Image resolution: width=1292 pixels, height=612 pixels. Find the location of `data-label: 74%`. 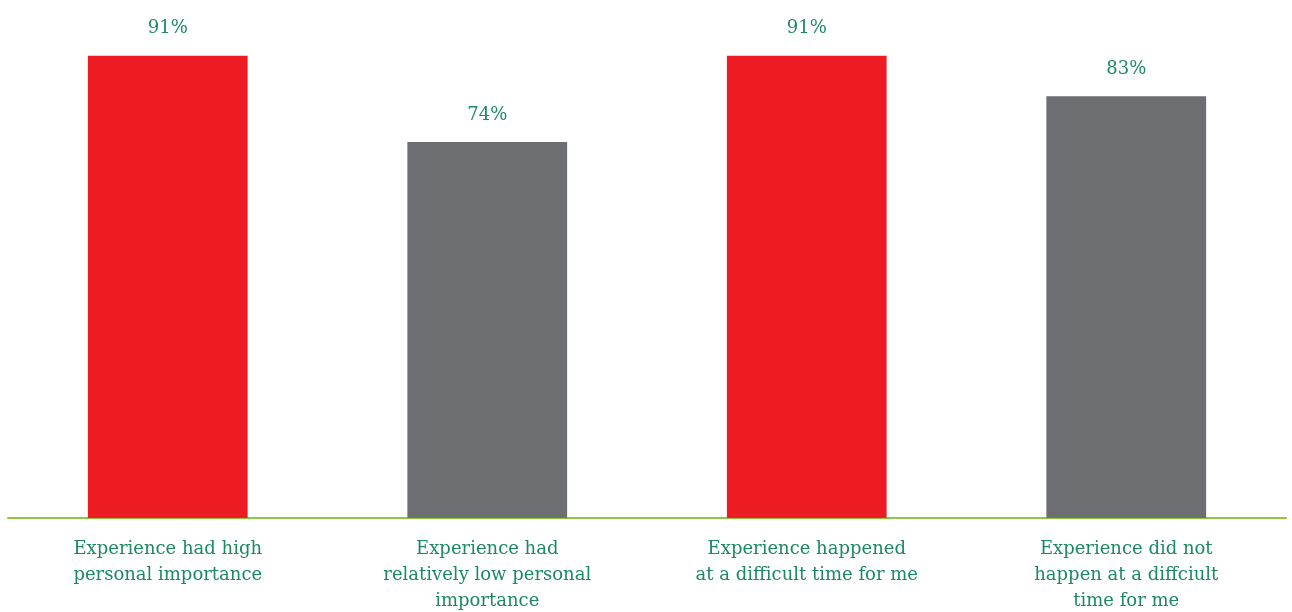

data-label: 74% is located at coordinates (487, 113).